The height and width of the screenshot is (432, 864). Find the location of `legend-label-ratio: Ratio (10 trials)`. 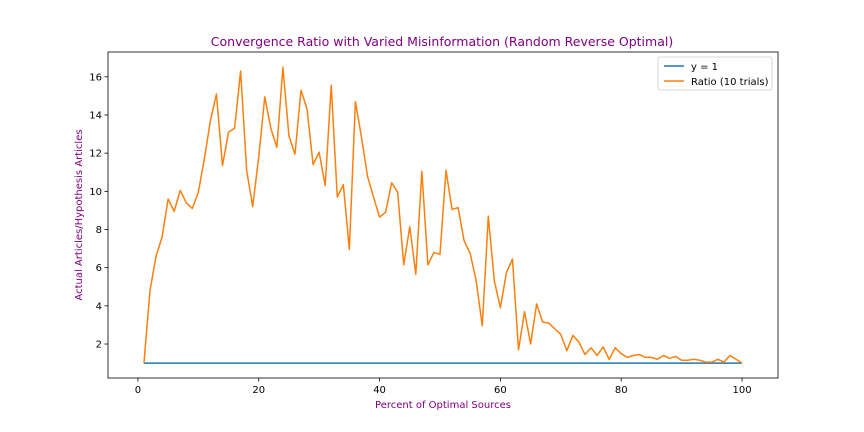

legend-label-ratio: Ratio (10 trials) is located at coordinates (730, 82).